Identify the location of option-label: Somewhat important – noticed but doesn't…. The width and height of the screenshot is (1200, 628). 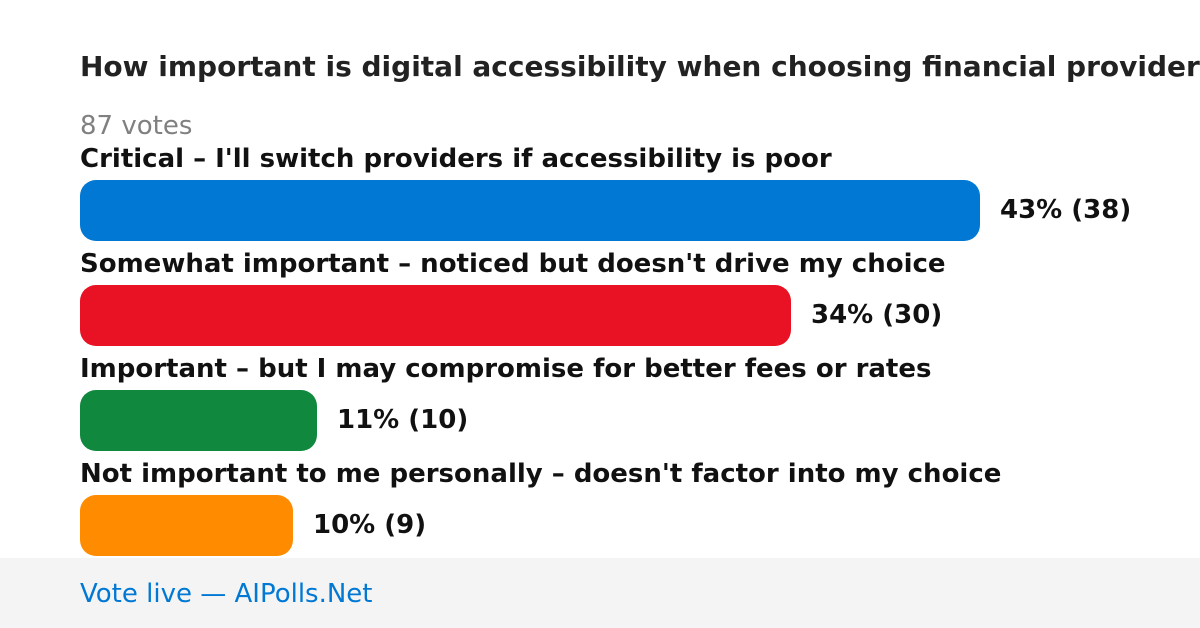
(513, 264).